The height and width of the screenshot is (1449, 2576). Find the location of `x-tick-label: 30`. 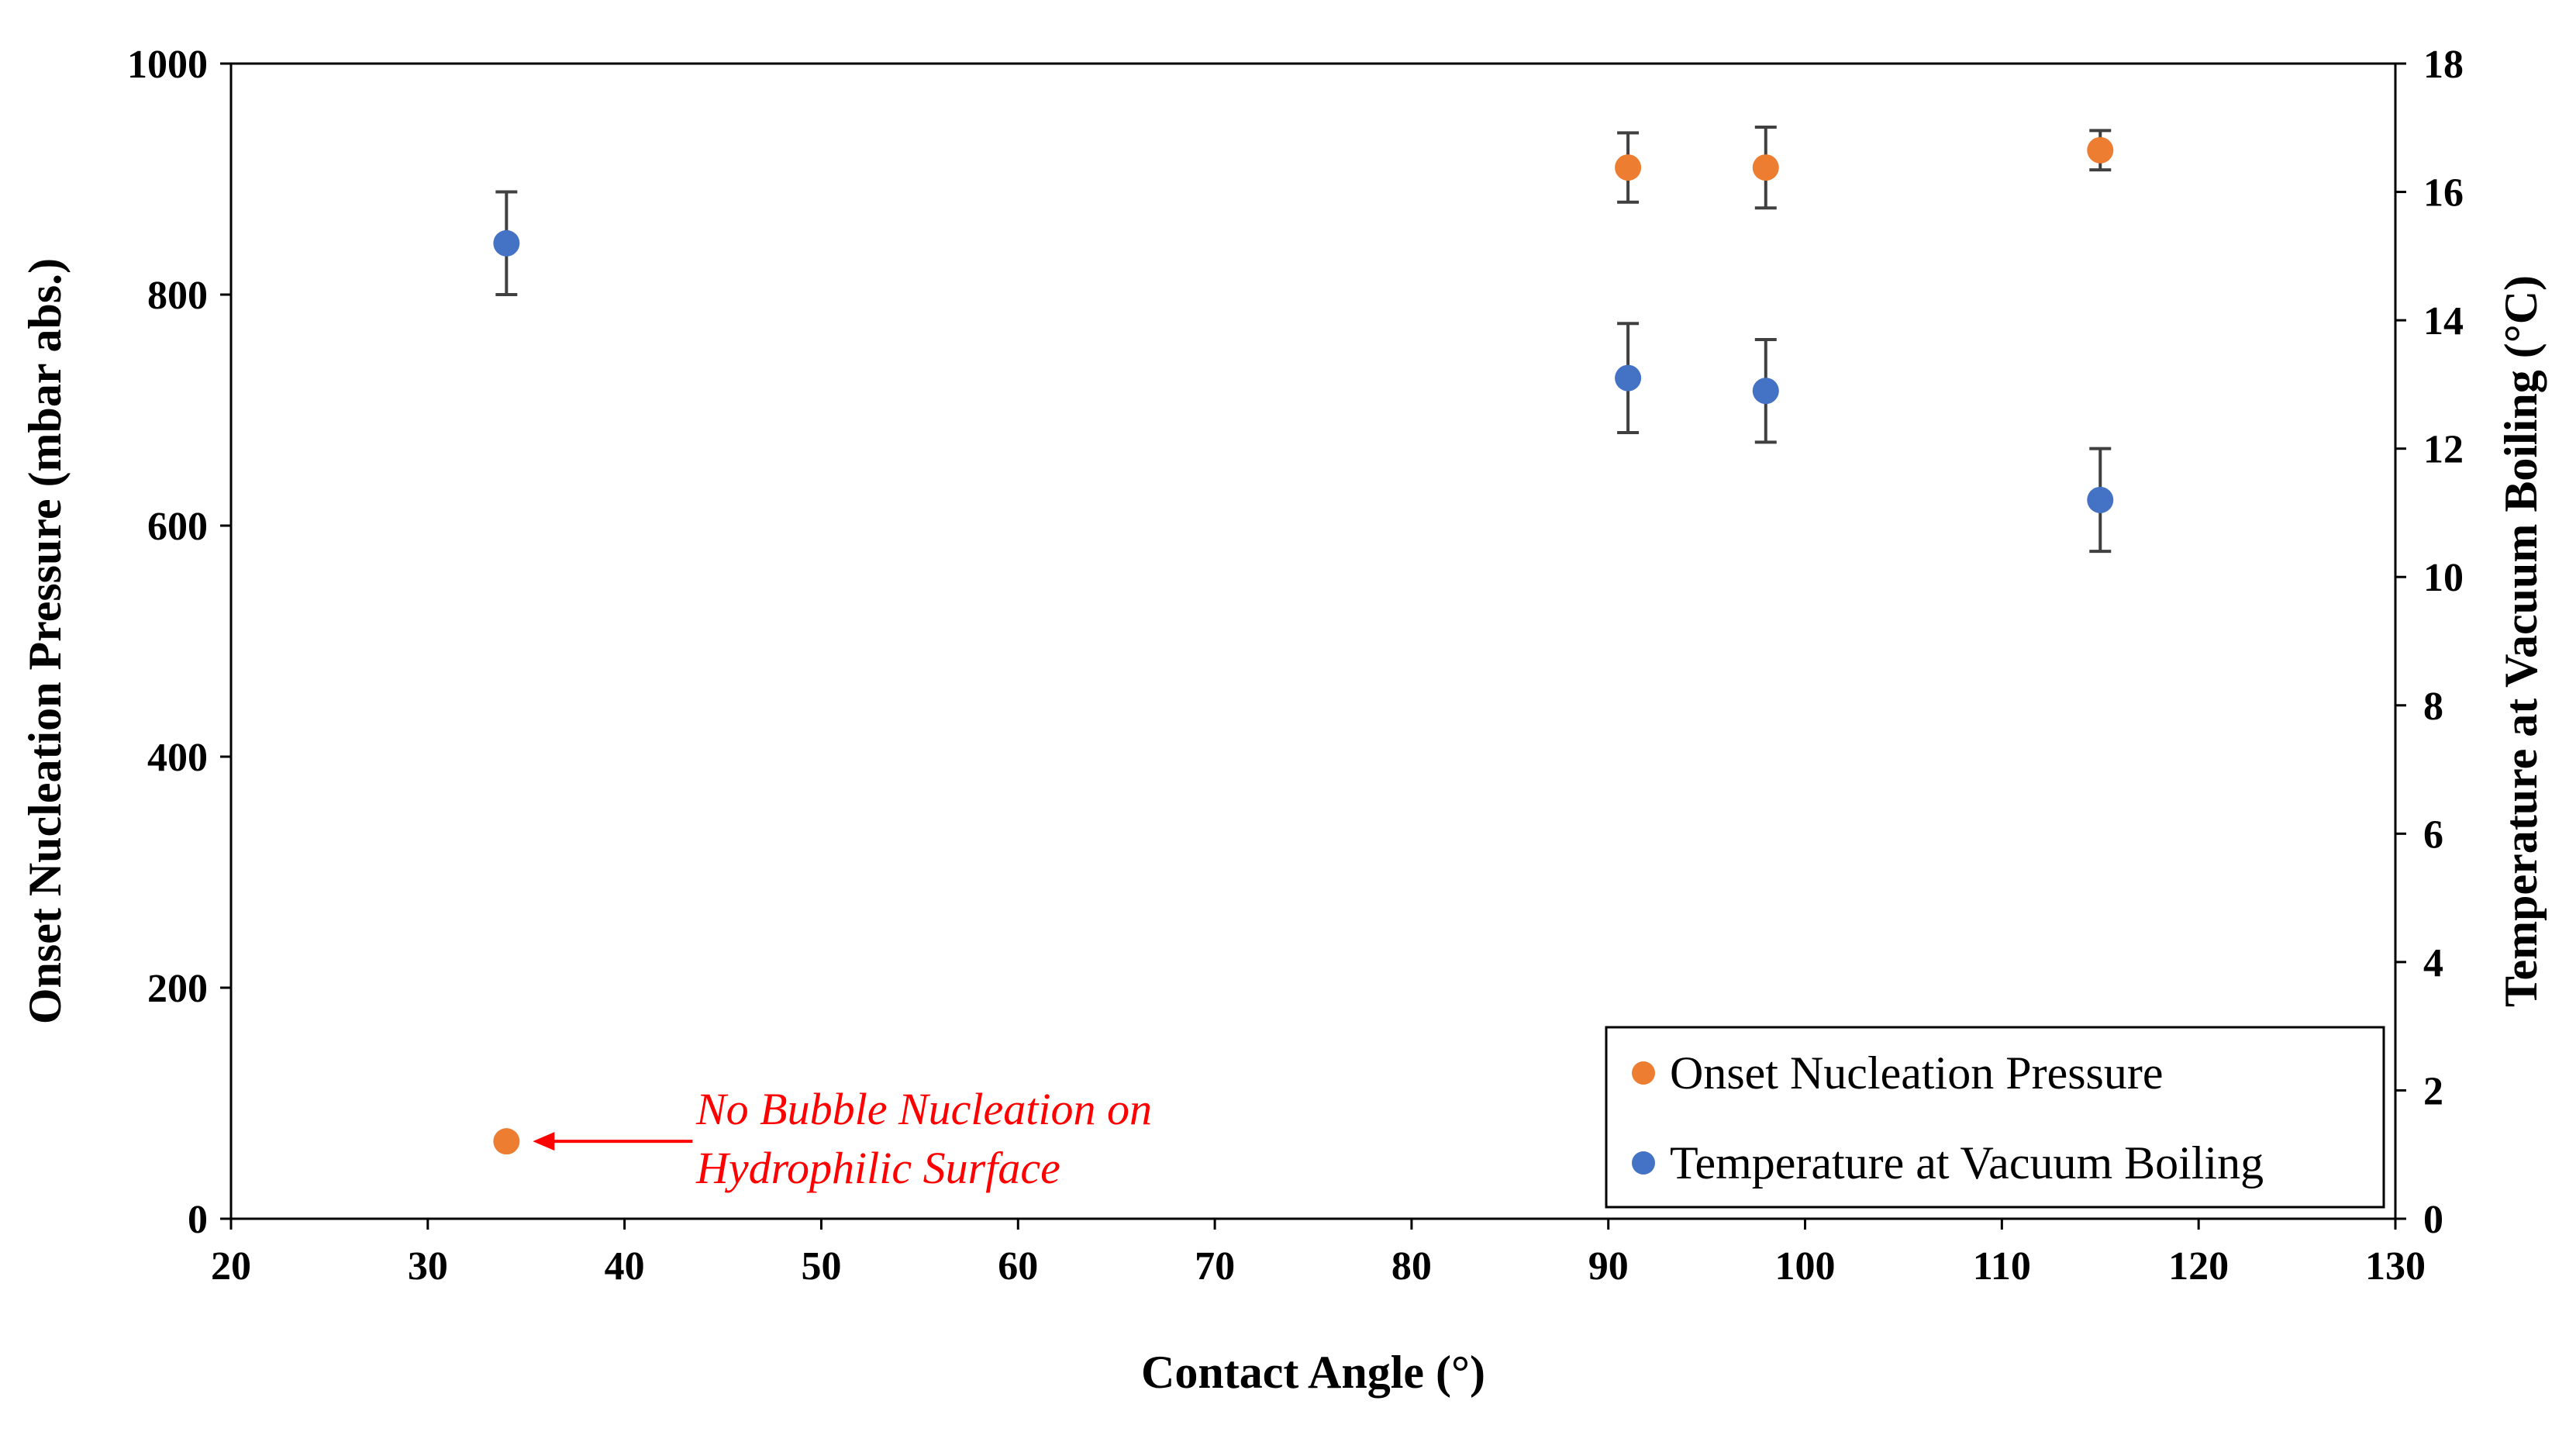

x-tick-label: 30 is located at coordinates (428, 1266).